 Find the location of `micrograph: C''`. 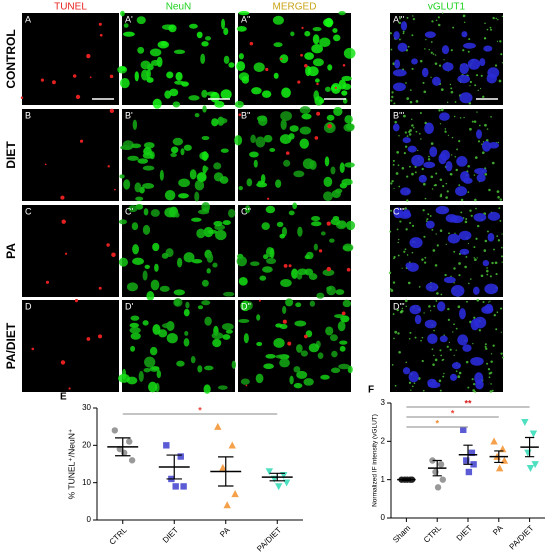

micrograph: C'' is located at coordinates (296, 250).